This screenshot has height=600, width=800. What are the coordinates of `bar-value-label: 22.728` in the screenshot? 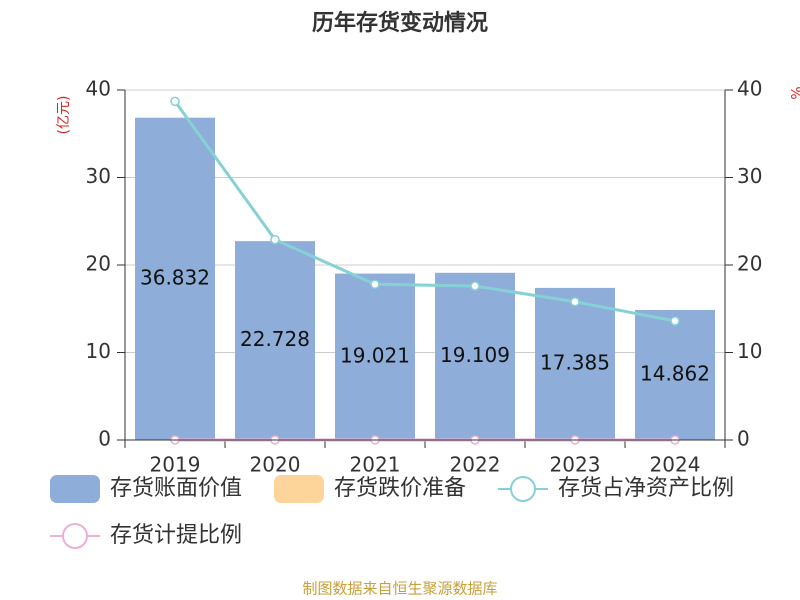 It's located at (275, 339).